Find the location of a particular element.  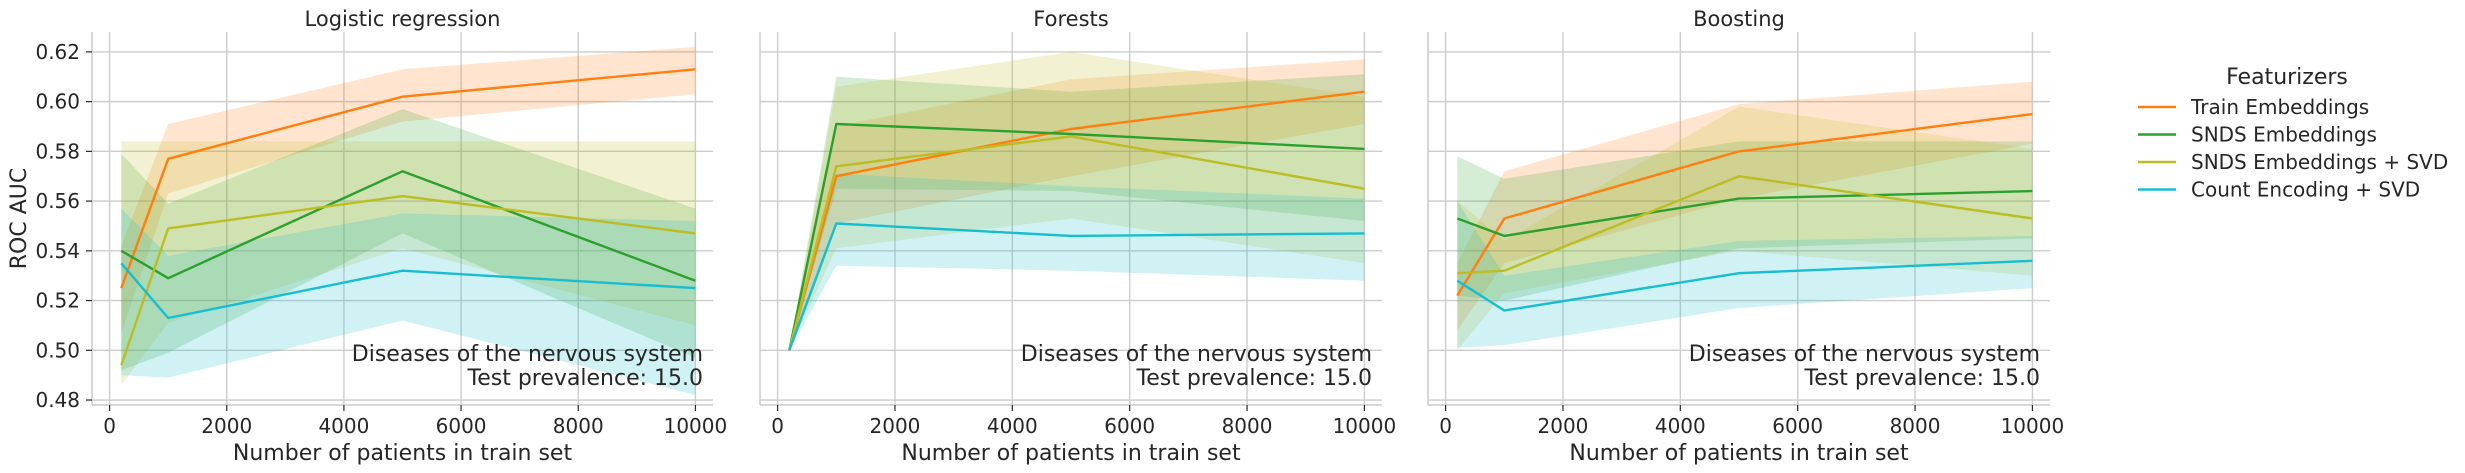

legend-label-snds-embeddings: SNDS Embeddings is located at coordinates (2284, 135).